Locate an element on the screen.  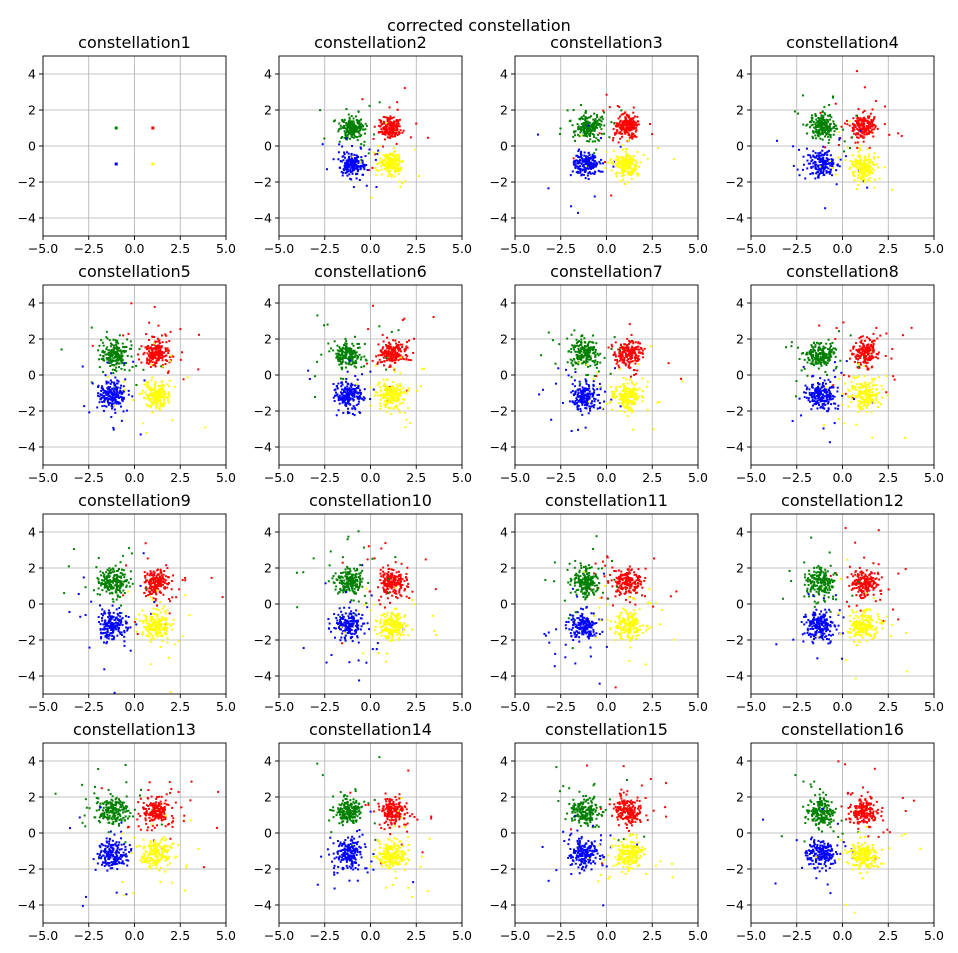
y-tick-label: 2 is located at coordinates (32, 110).